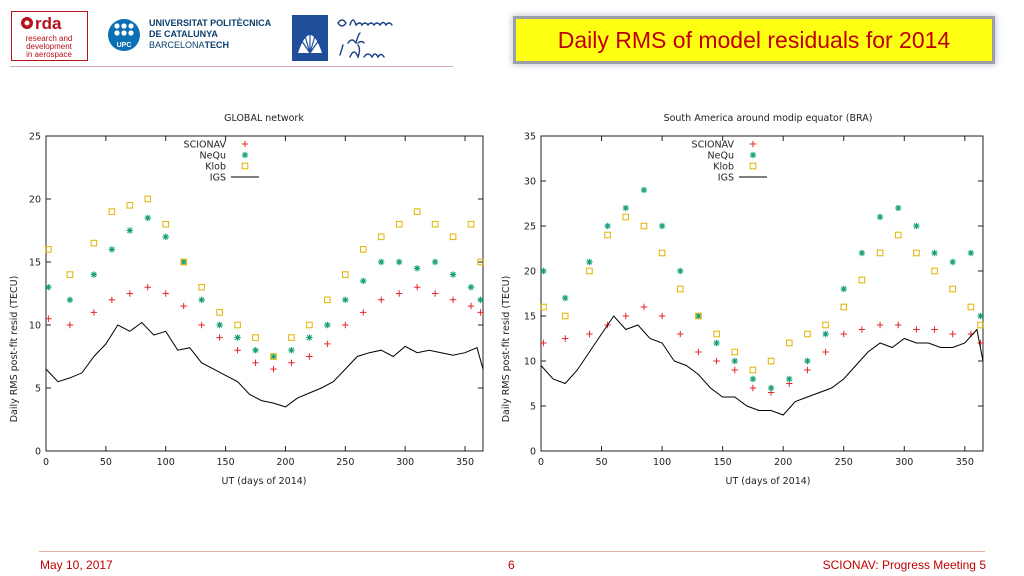 This screenshot has height=576, width=1024. What do you see at coordinates (345, 462) in the screenshot?
I see `x-tick-label: 250` at bounding box center [345, 462].